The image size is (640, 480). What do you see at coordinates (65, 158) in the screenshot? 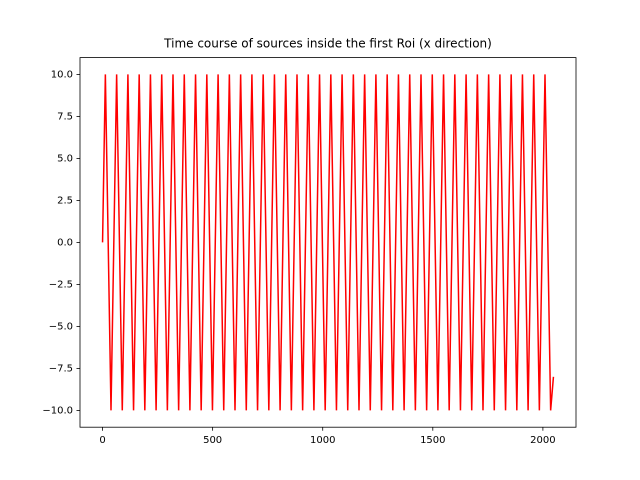
I see `y-tick-label: 5.0` at bounding box center [65, 158].